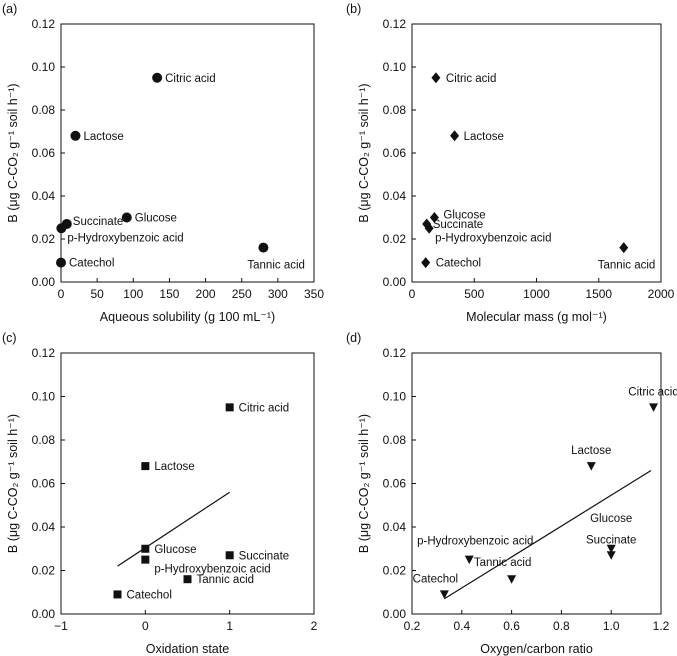 The height and width of the screenshot is (656, 677). What do you see at coordinates (133, 294) in the screenshot?
I see `x-tick-label: 100` at bounding box center [133, 294].